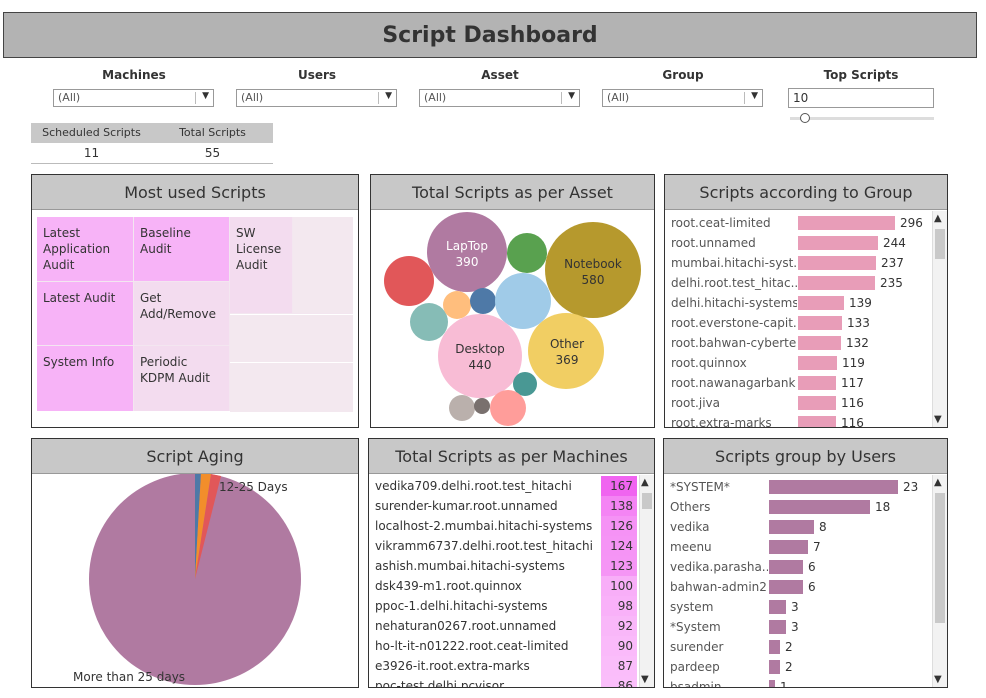  Describe the element at coordinates (452, 666) in the screenshot. I see `machine-row-label: e3926-it.root.extra-marks` at that location.